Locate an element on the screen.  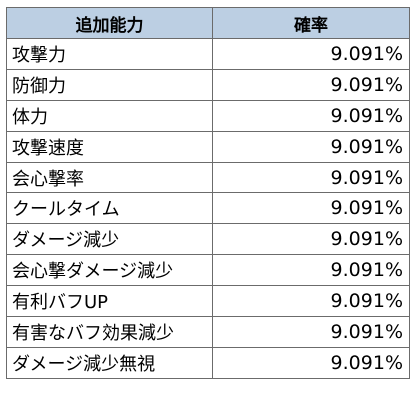
table-row: 体力 9.091% is located at coordinates (208, 115).